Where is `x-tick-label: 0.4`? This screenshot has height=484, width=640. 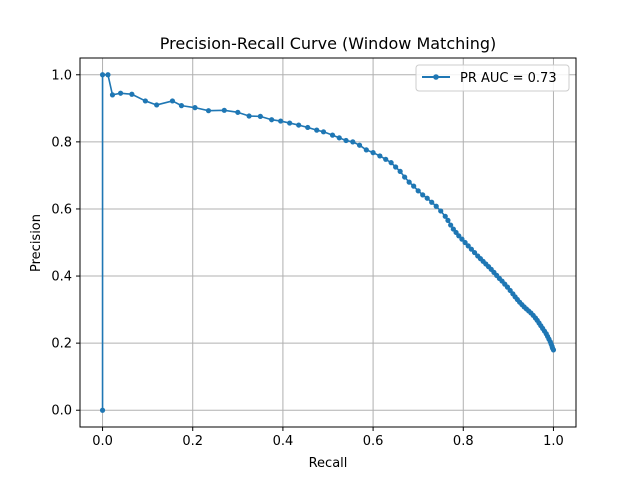 x-tick-label: 0.4 is located at coordinates (283, 441).